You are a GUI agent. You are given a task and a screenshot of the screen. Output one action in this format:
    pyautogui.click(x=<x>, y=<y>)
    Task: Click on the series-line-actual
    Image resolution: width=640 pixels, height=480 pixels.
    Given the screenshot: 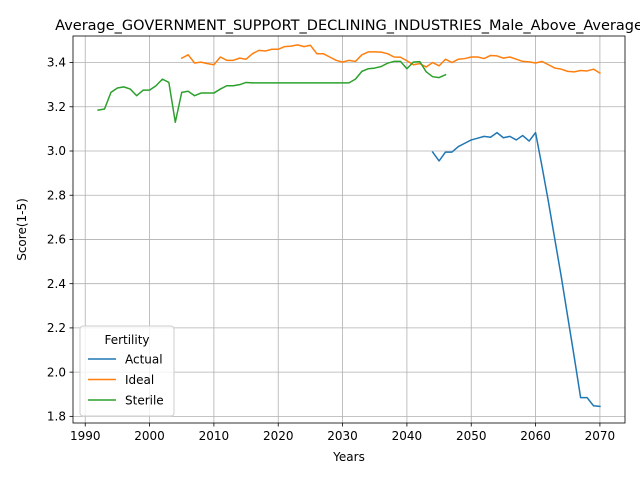 What is the action you would take?
    pyautogui.click(x=516, y=270)
    